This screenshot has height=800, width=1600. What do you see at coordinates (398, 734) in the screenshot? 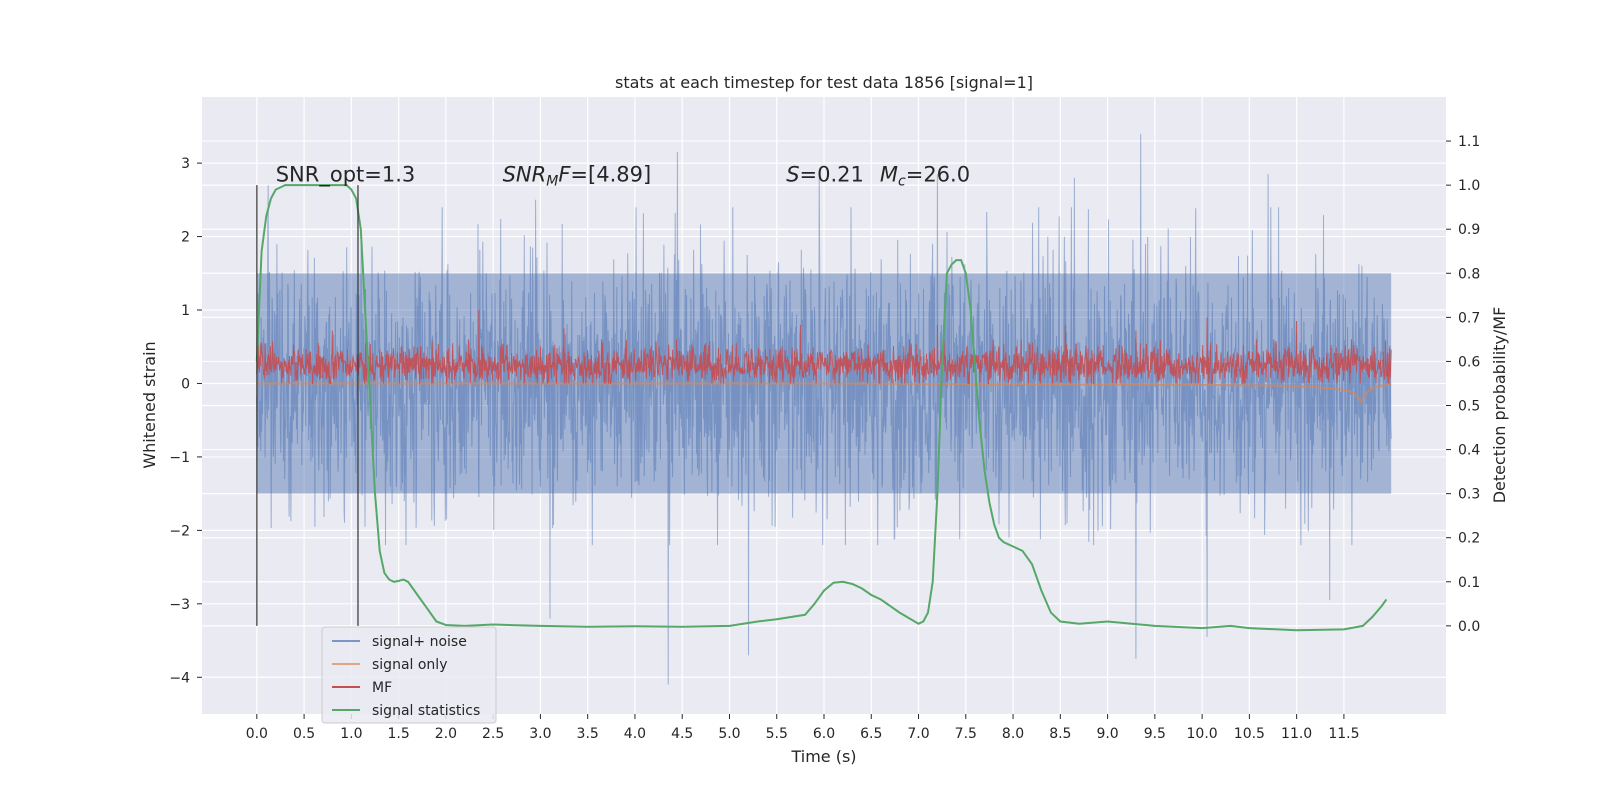
I see `x-tick-label: 1.5` at bounding box center [398, 734].